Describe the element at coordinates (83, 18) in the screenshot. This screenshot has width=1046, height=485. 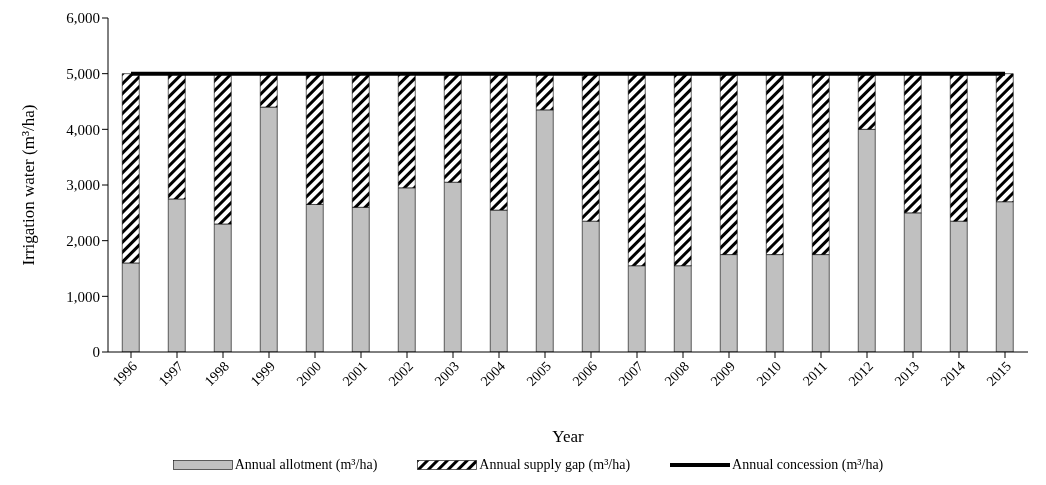
I see `y-tick-label: 6,000` at that location.